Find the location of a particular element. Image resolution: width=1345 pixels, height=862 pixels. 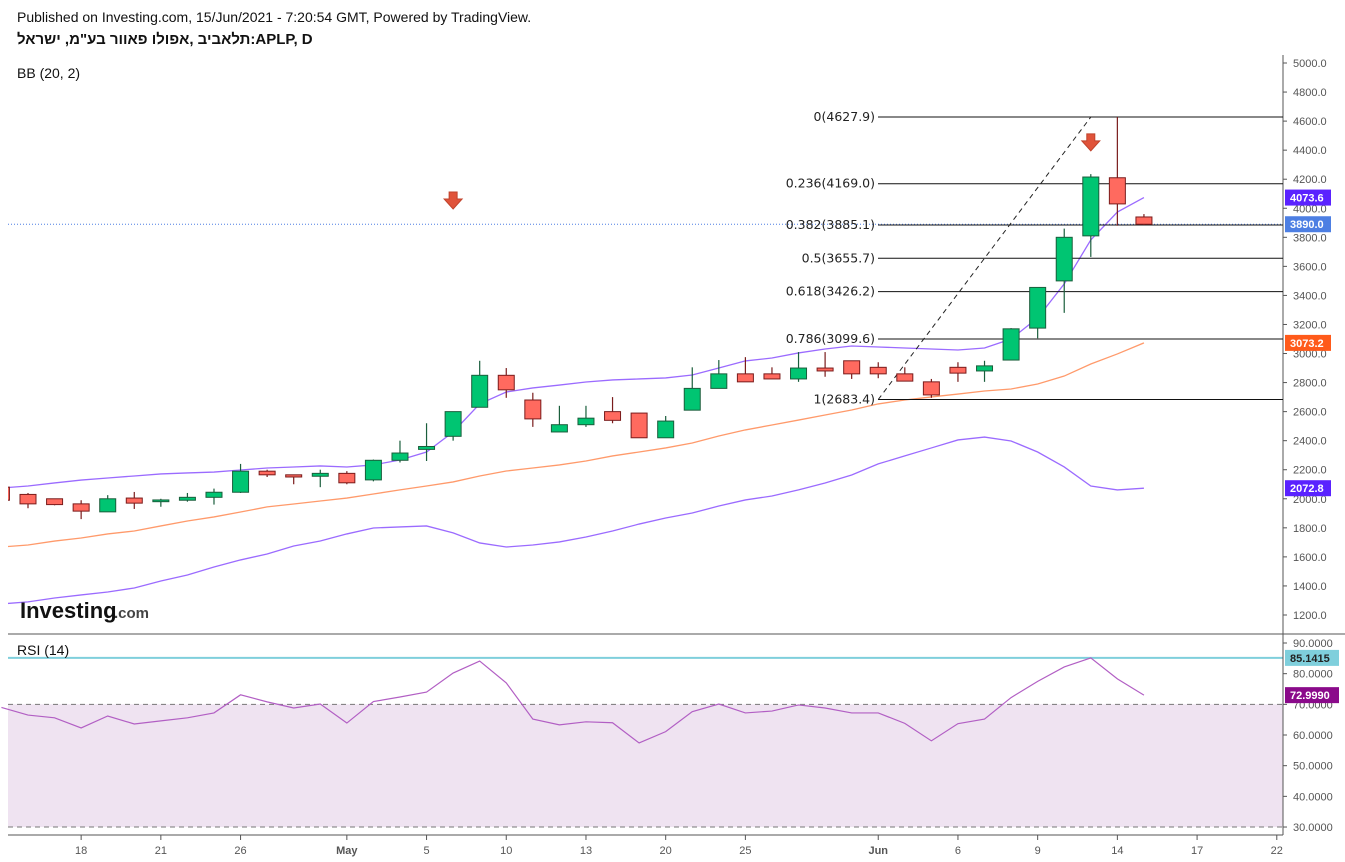

rsi-tick-label: 40.0000 is located at coordinates (1313, 797).